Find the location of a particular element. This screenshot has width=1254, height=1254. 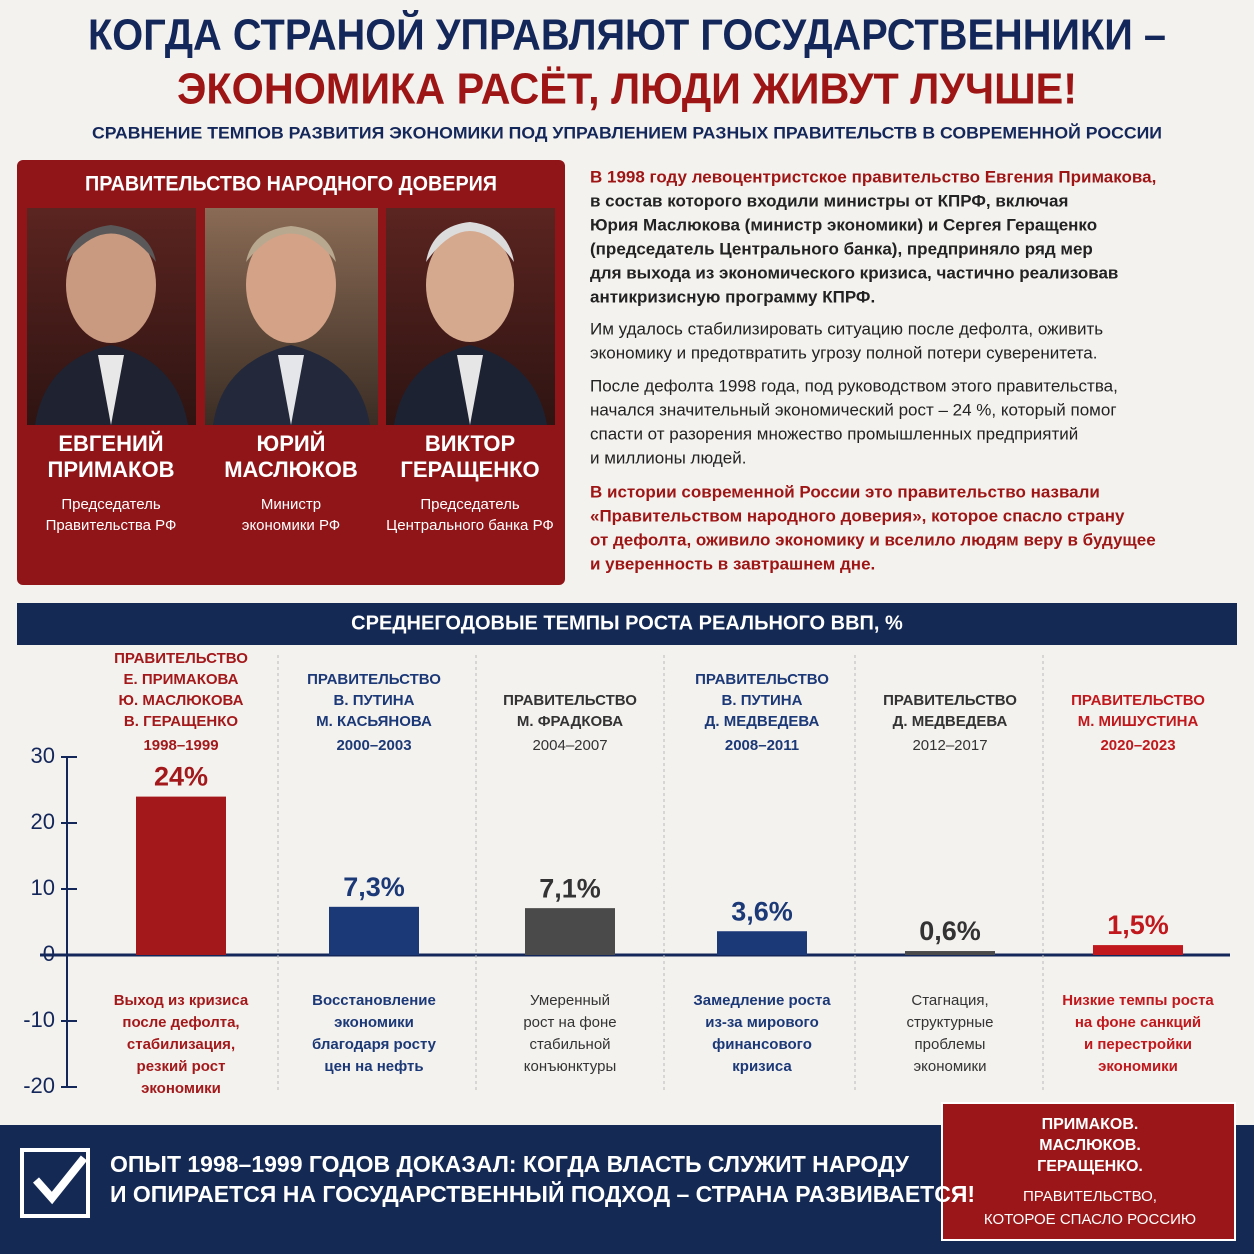

note: проблемы is located at coordinates (950, 1044).